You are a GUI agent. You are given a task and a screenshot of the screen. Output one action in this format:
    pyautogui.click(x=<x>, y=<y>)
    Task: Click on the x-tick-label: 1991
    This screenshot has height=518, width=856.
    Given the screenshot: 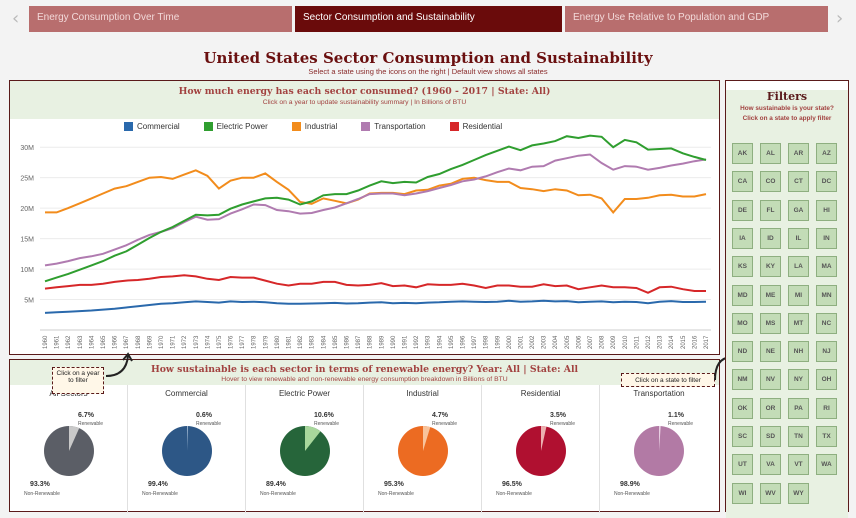 What is the action you would take?
    pyautogui.click(x=405, y=342)
    